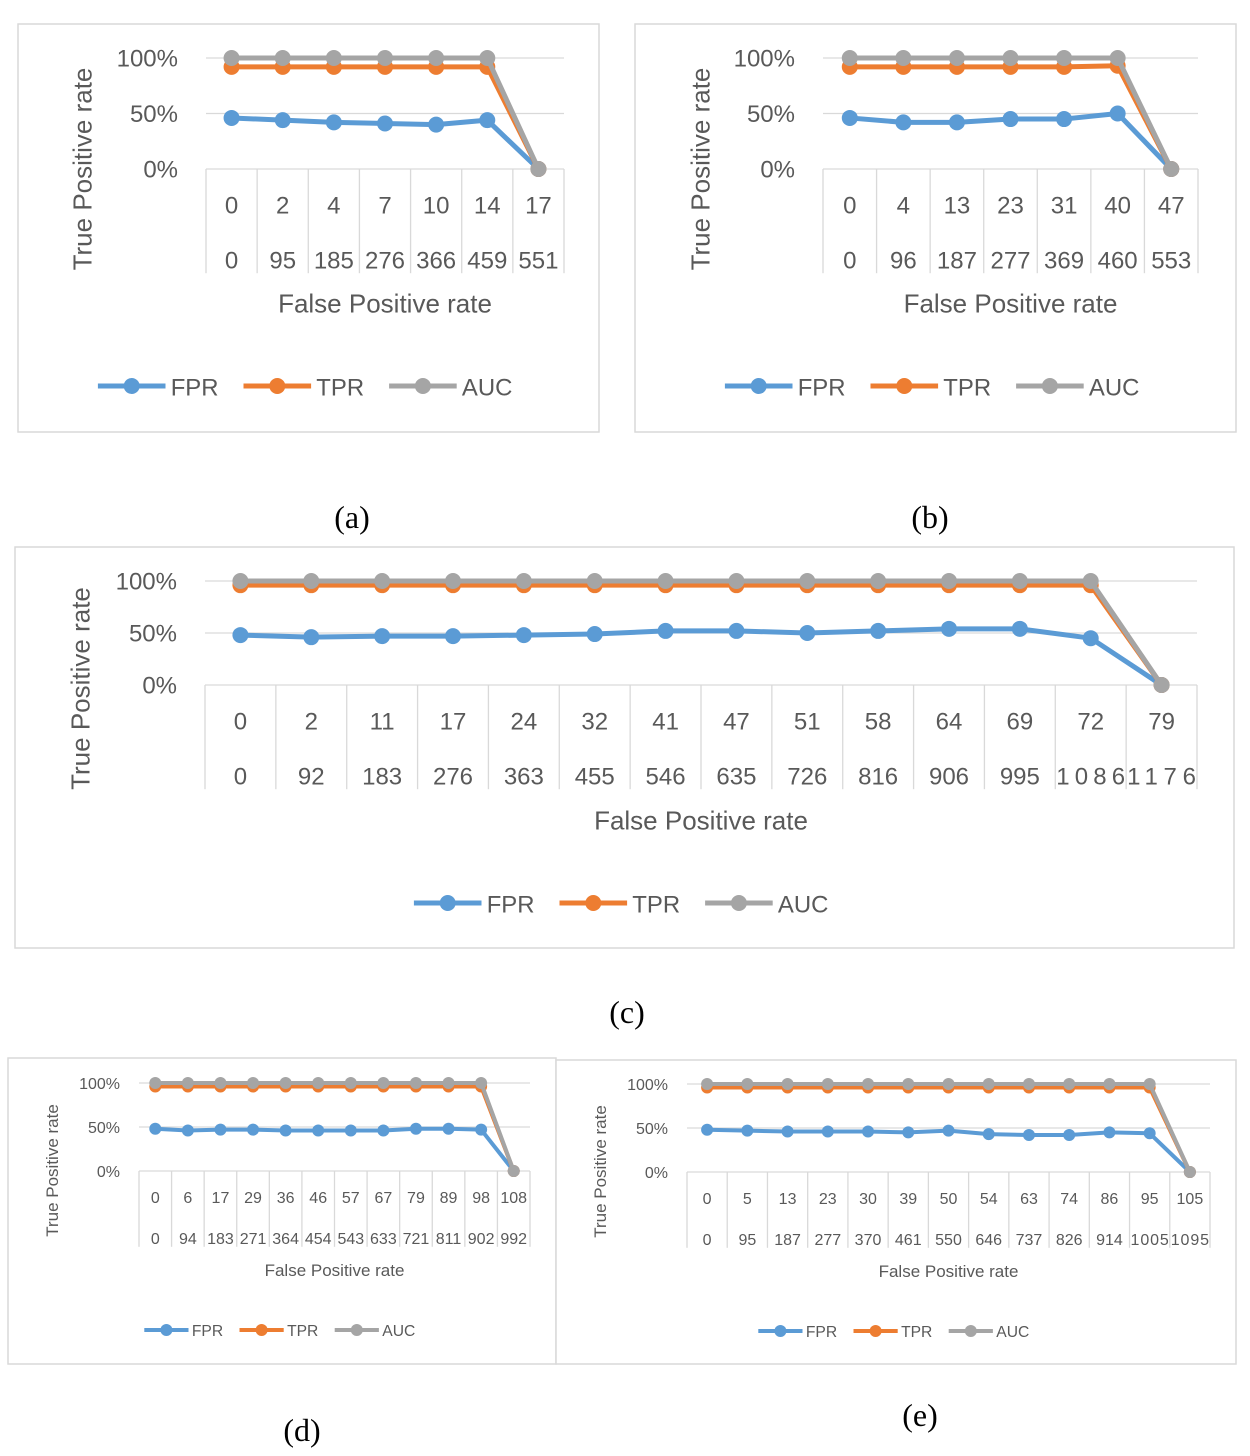 The height and width of the screenshot is (1456, 1250). Describe the element at coordinates (736, 722) in the screenshot. I see `x-tick-label-row1: 47` at that location.